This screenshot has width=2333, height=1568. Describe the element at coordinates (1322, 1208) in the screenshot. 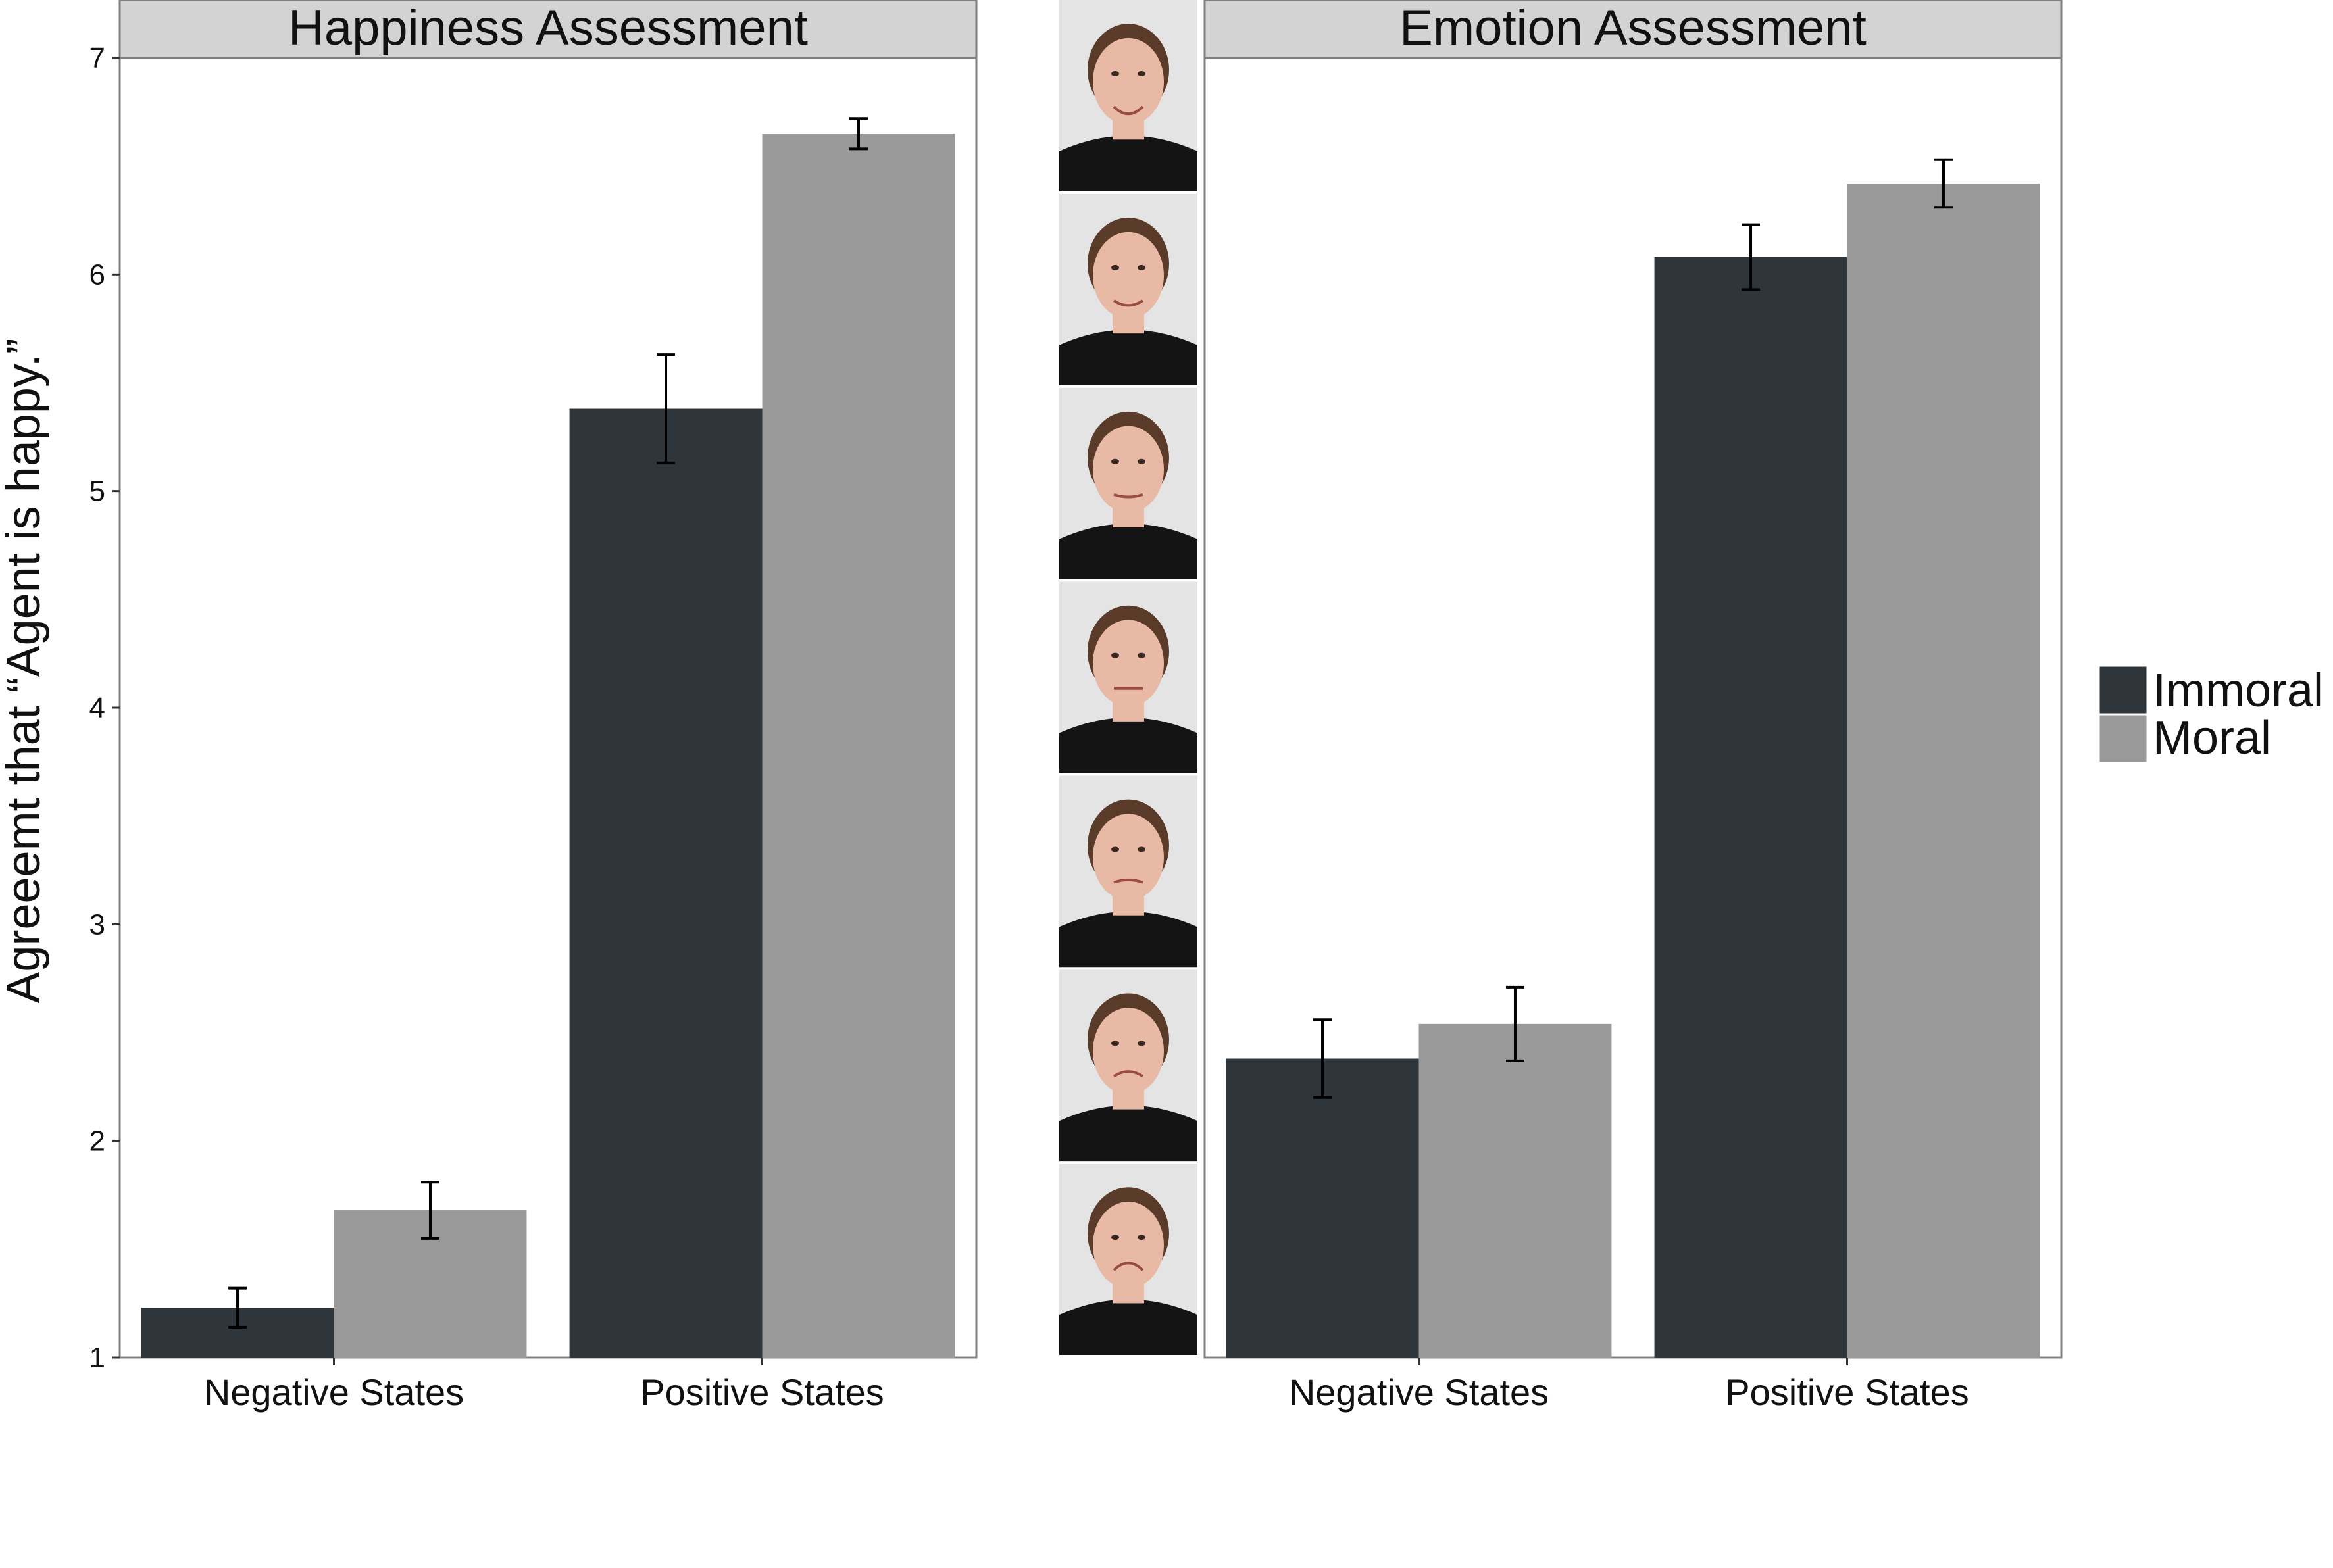

I see `bar-immoral-negative-states` at that location.